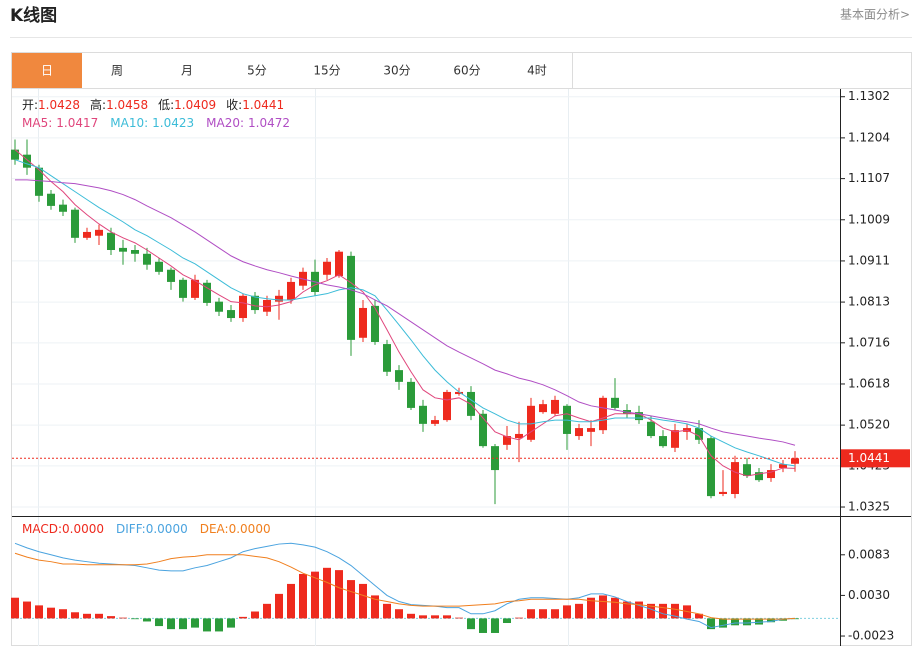 The image size is (916, 646). I want to click on y-tick-label: 1.0716, so click(869, 342).